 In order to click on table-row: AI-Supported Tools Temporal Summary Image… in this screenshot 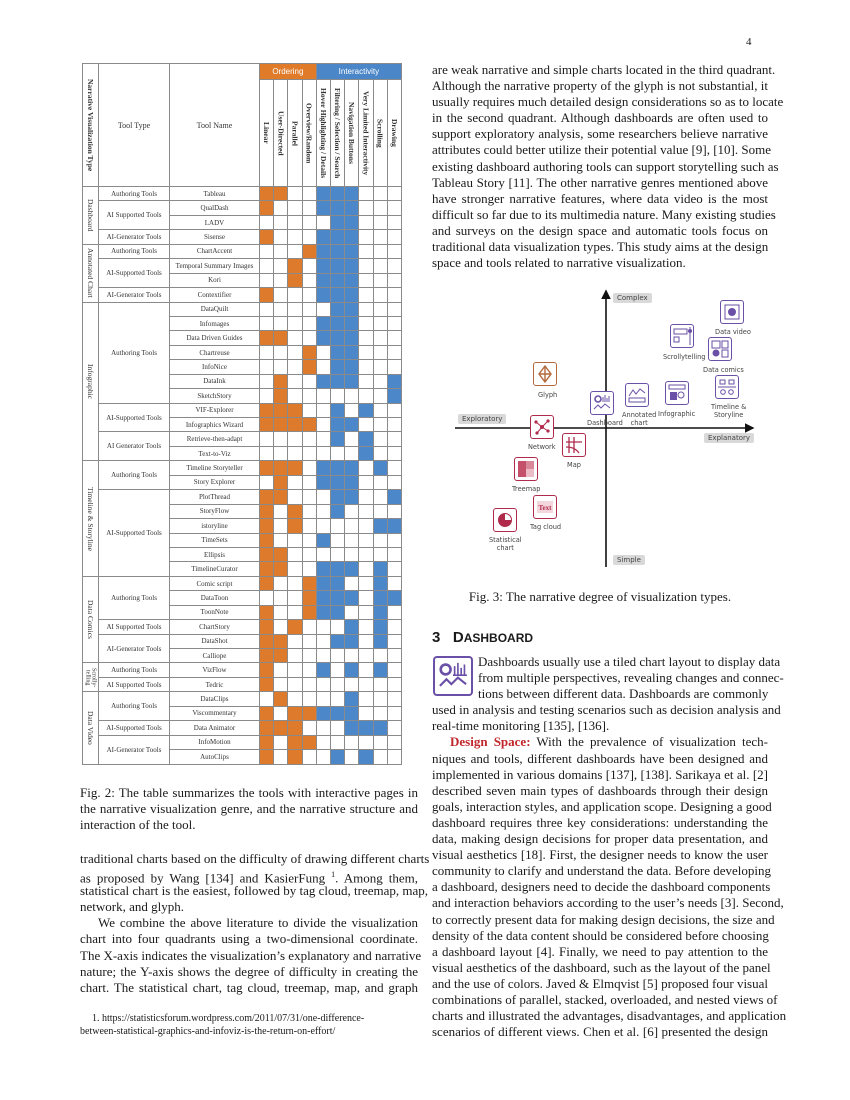, I will do `click(243, 273)`.